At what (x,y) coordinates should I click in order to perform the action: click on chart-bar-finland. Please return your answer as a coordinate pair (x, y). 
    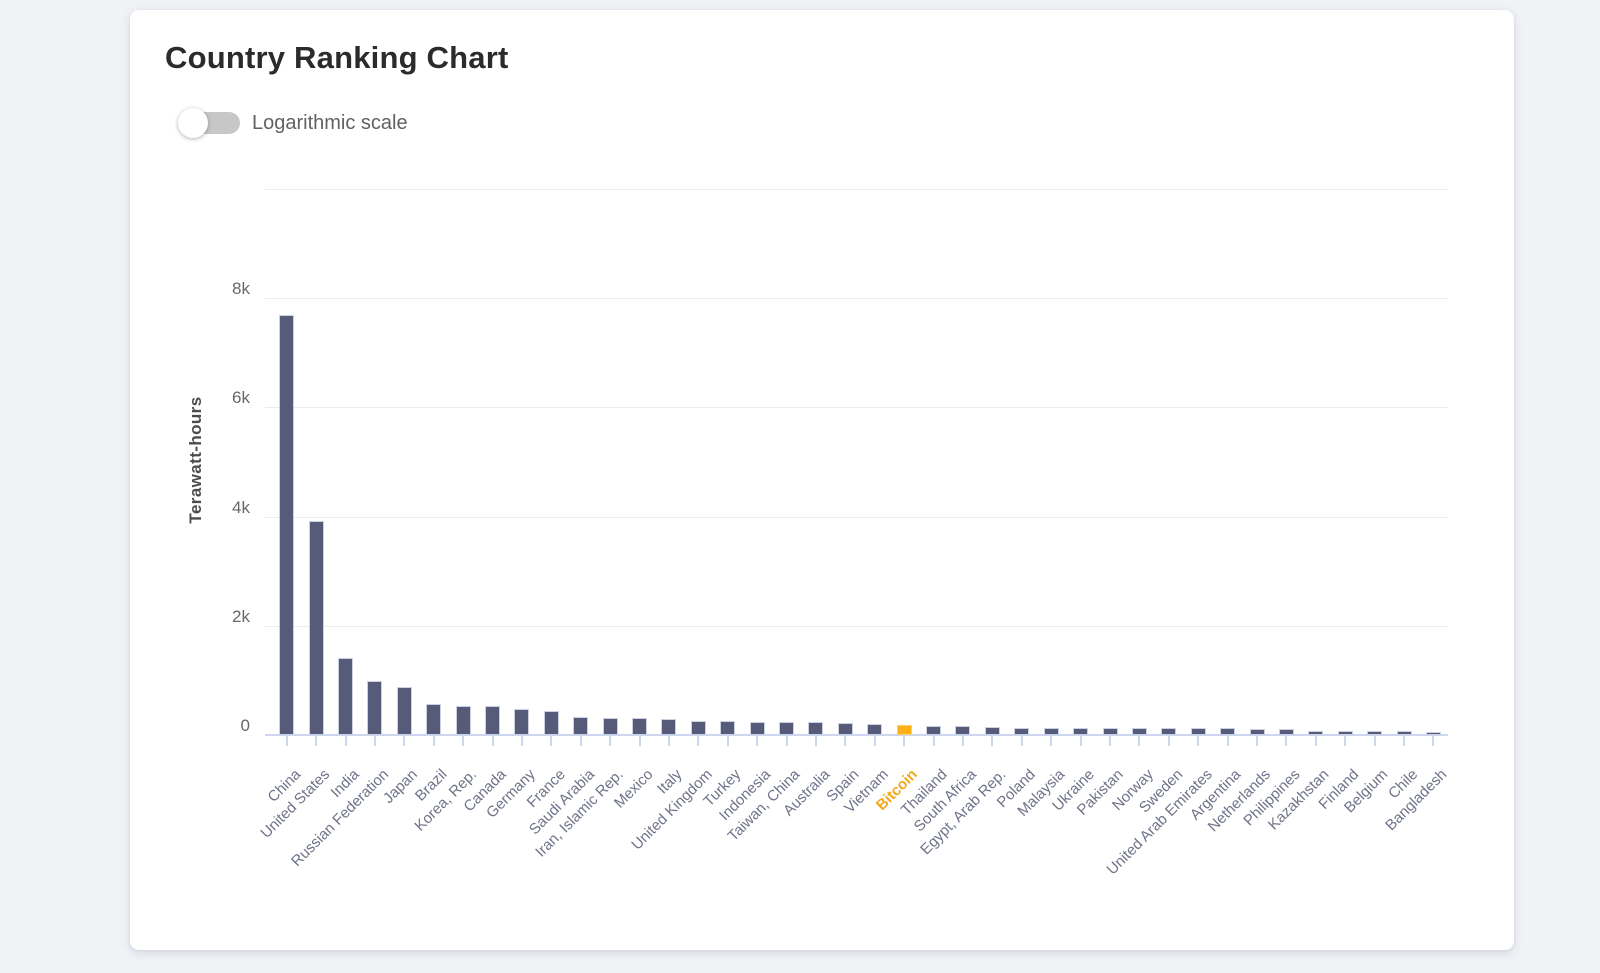
    Looking at the image, I should click on (1345, 732).